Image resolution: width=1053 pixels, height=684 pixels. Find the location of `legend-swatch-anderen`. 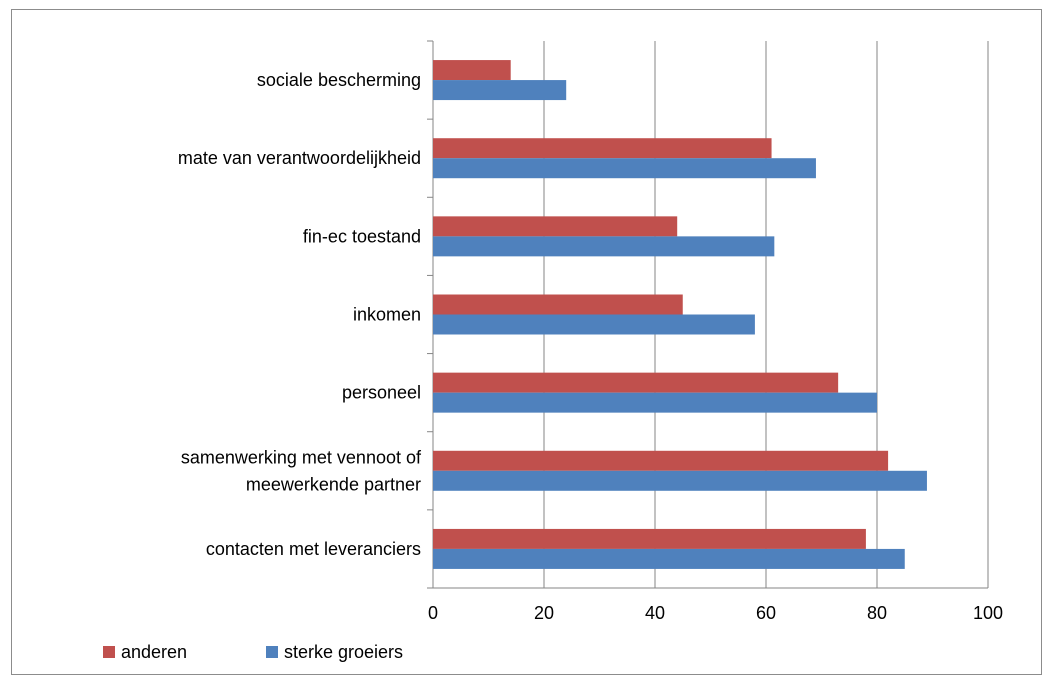

legend-swatch-anderen is located at coordinates (109, 652).